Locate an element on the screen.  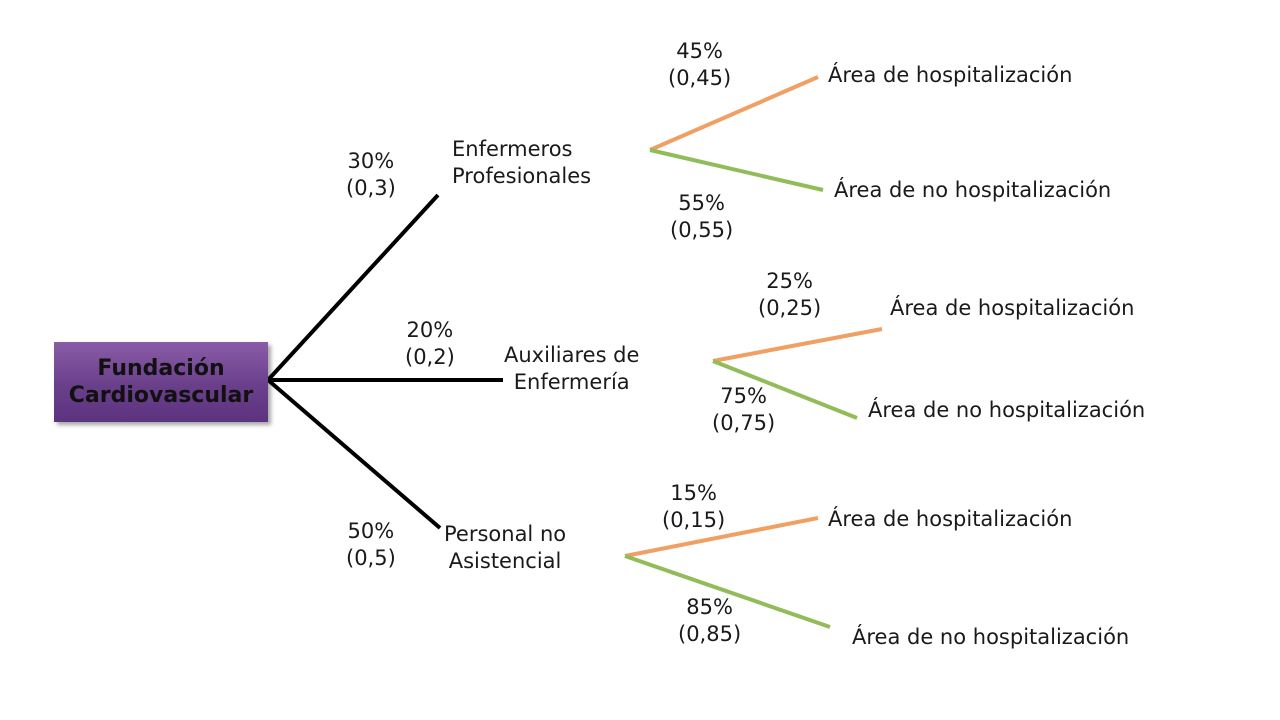
branch-name-line2: Enfermería is located at coordinates (571, 382).